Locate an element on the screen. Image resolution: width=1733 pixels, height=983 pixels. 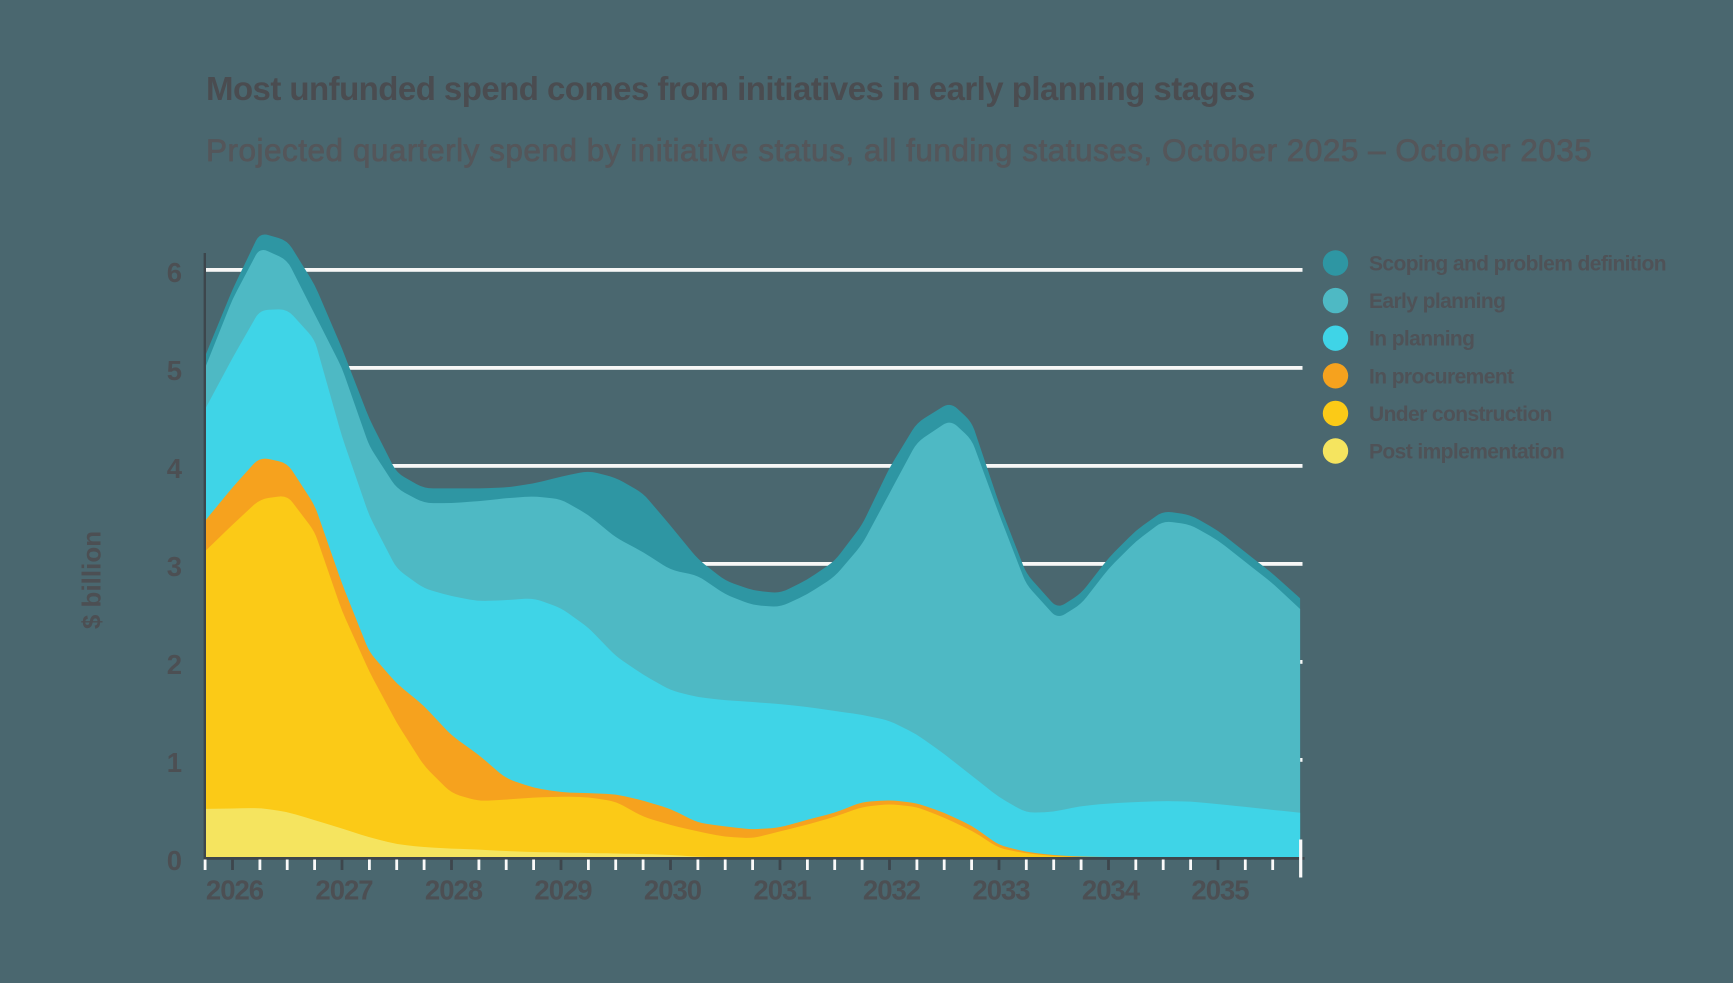
svg-text: 6 is located at coordinates (174, 272).